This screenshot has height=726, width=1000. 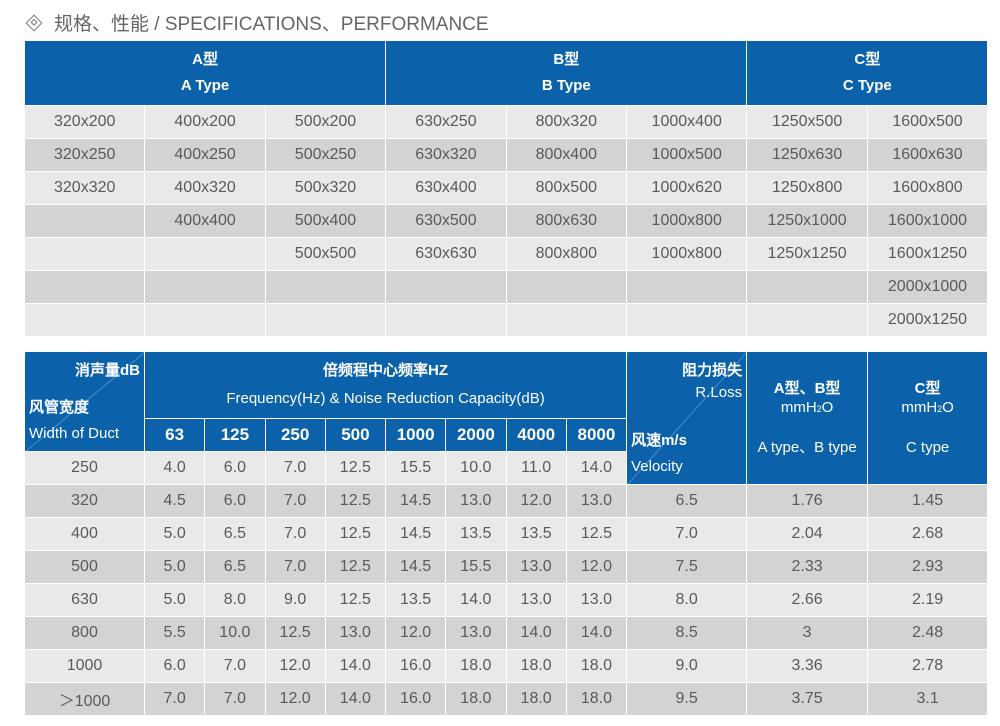 I want to click on size-cell: 800x400, so click(x=566, y=155).